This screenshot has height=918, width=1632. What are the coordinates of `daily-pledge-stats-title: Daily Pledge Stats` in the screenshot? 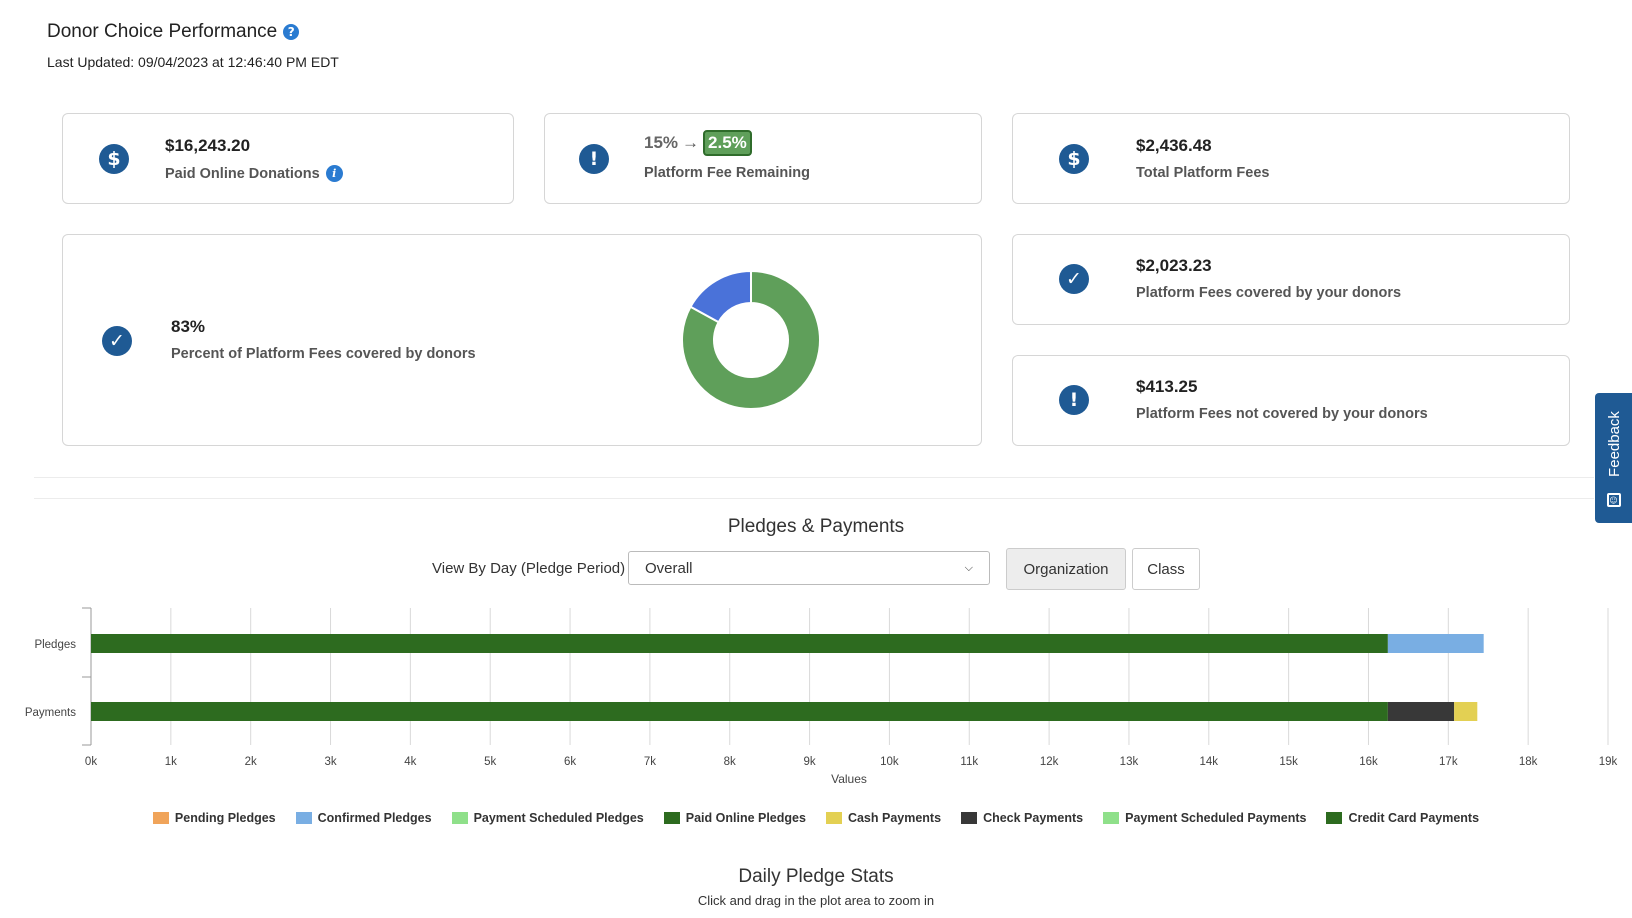 It's located at (816, 876).